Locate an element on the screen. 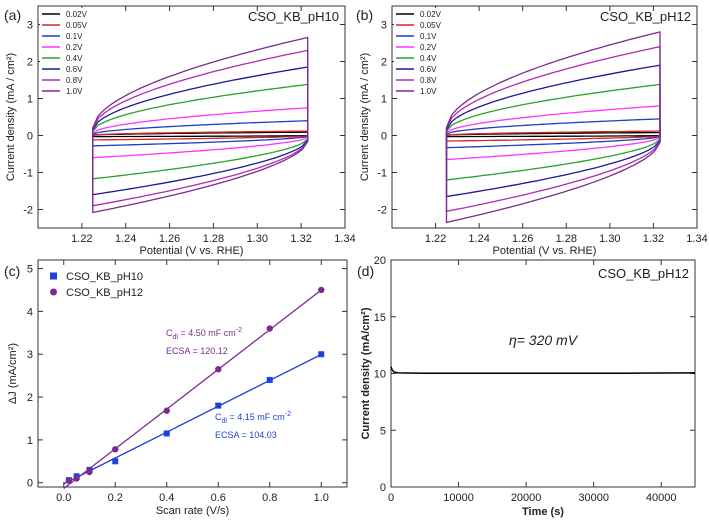 The image size is (709, 523). x-tick-label: 0 is located at coordinates (391, 498).